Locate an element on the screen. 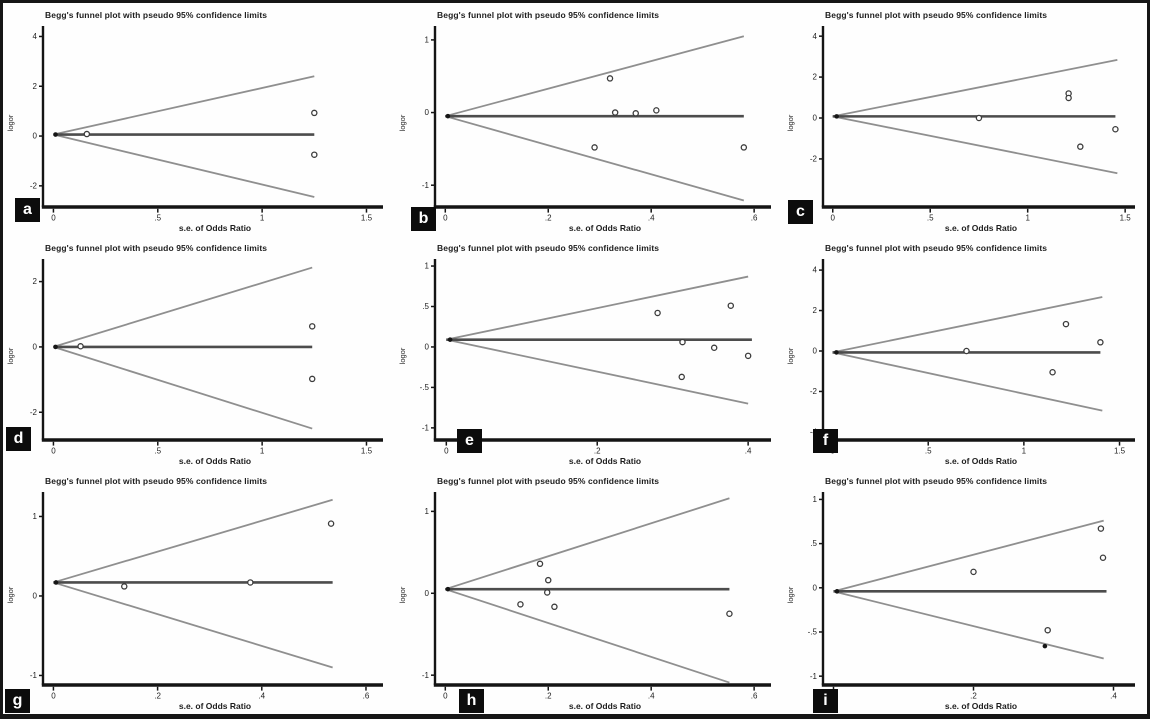 The image size is (1150, 719). plot-area: logor -2 0 2 0 .5 1 1.5 is located at coordinates (198, 355).